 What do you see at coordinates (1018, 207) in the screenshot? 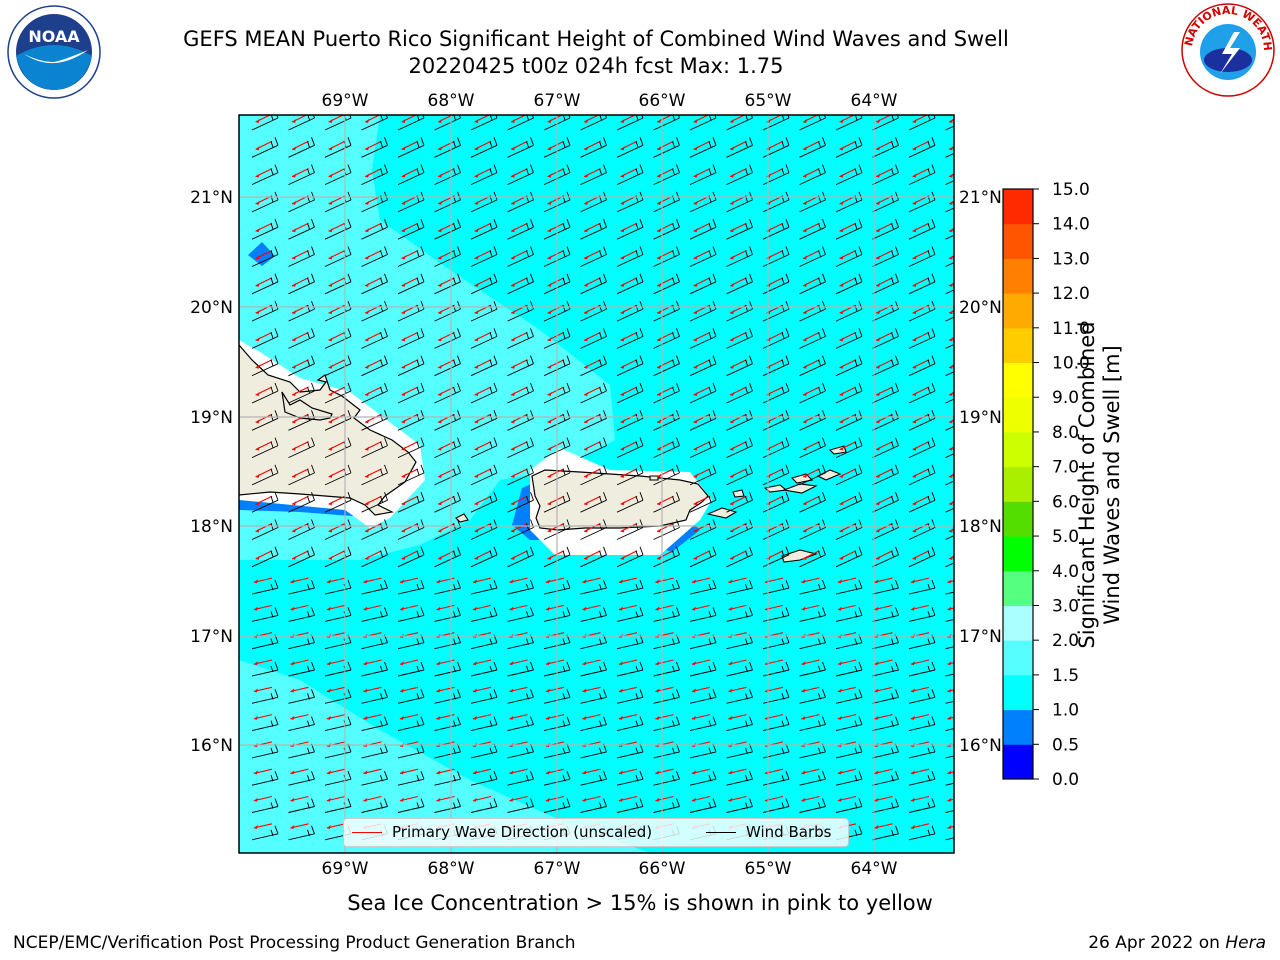
I see `colorbar-segment` at bounding box center [1018, 207].